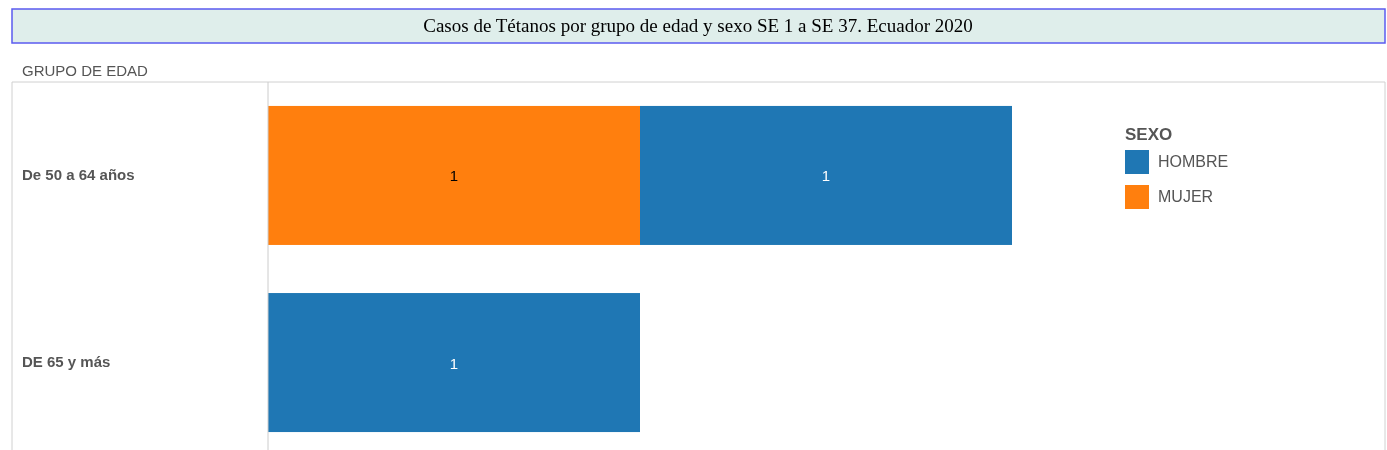 The image size is (1387, 450). Describe the element at coordinates (85, 70) in the screenshot. I see `y-axis-title: GRUPO DE EDAD` at that location.